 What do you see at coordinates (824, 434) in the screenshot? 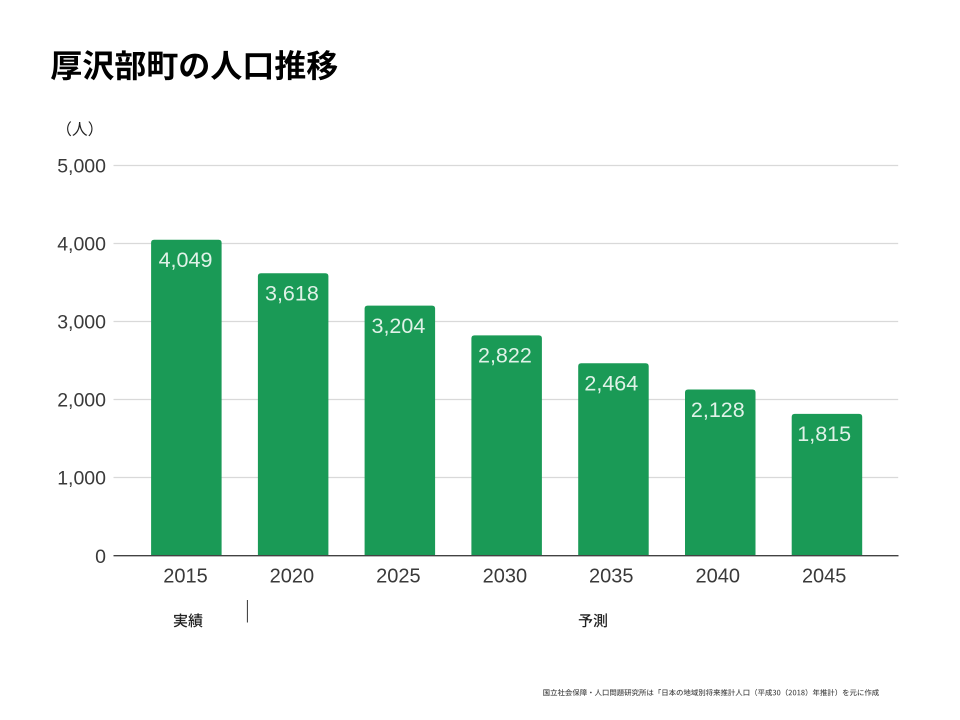
I see `svg-text: 1,815` at bounding box center [824, 434].